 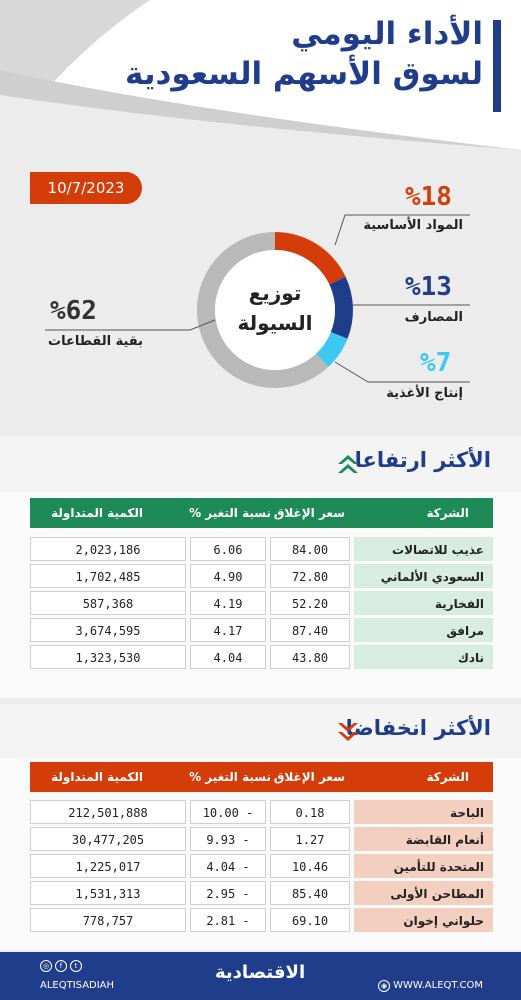 I want to click on cell-change: 10.00 -, so click(x=228, y=812).